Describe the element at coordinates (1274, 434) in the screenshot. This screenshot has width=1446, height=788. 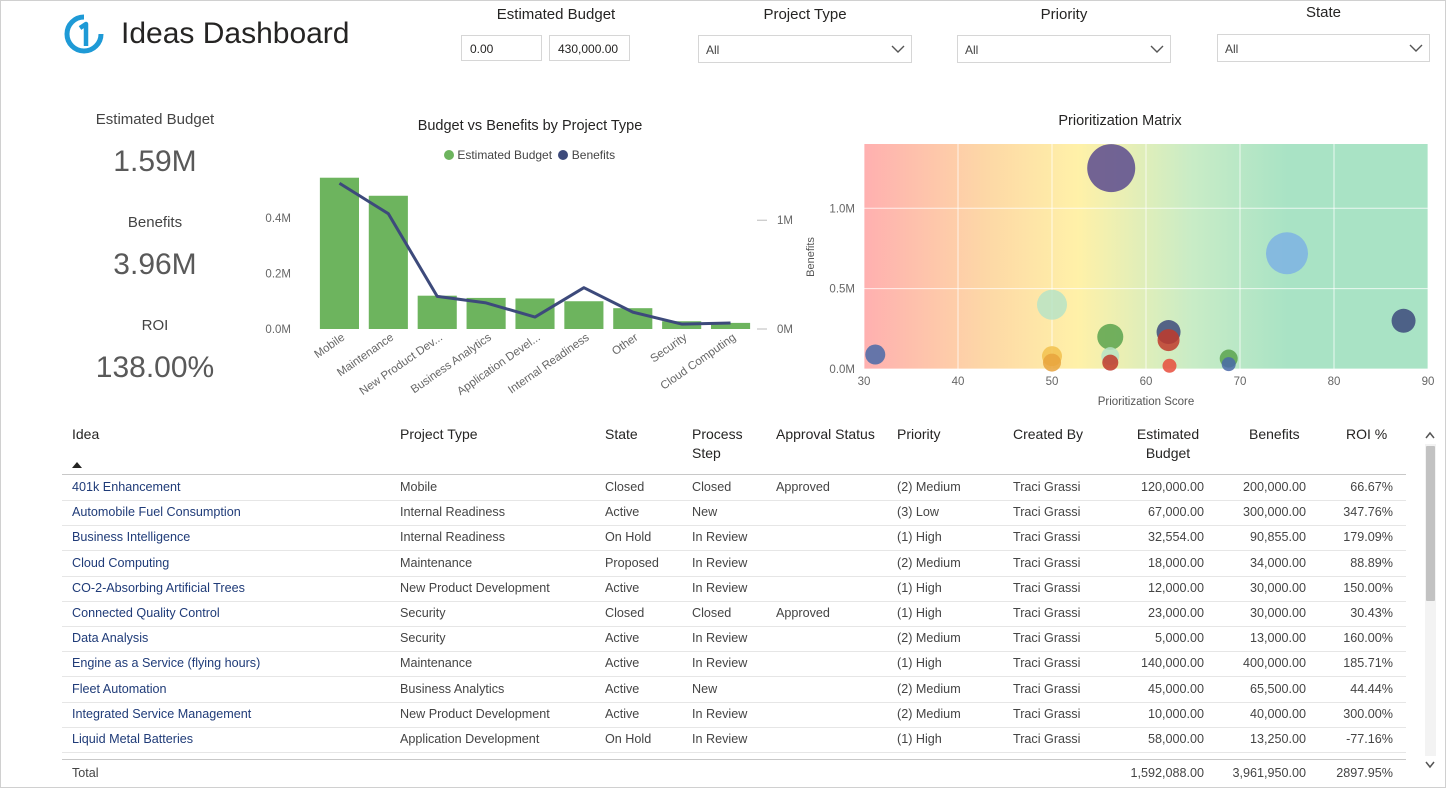
I see `col-header-benefits: Benefits` at that location.